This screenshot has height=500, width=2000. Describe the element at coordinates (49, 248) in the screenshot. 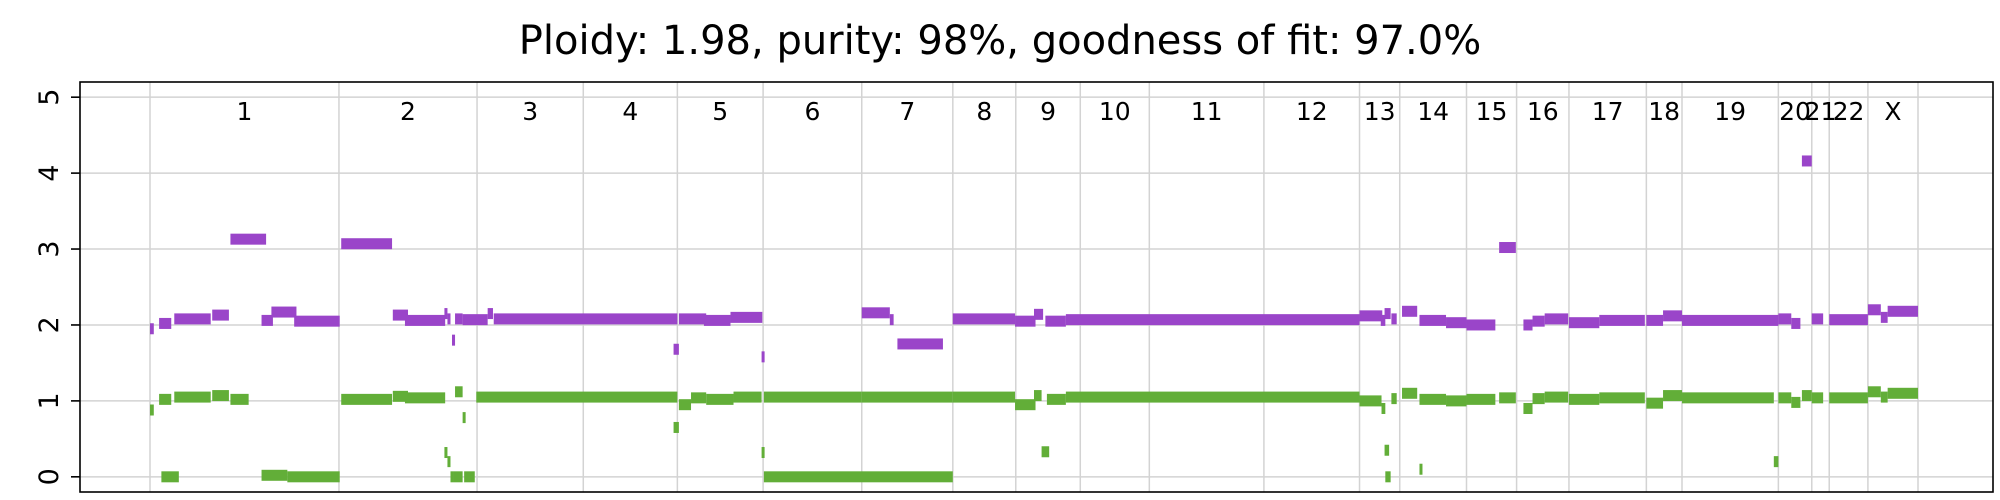

I see `y-tick-label: 3` at that location.